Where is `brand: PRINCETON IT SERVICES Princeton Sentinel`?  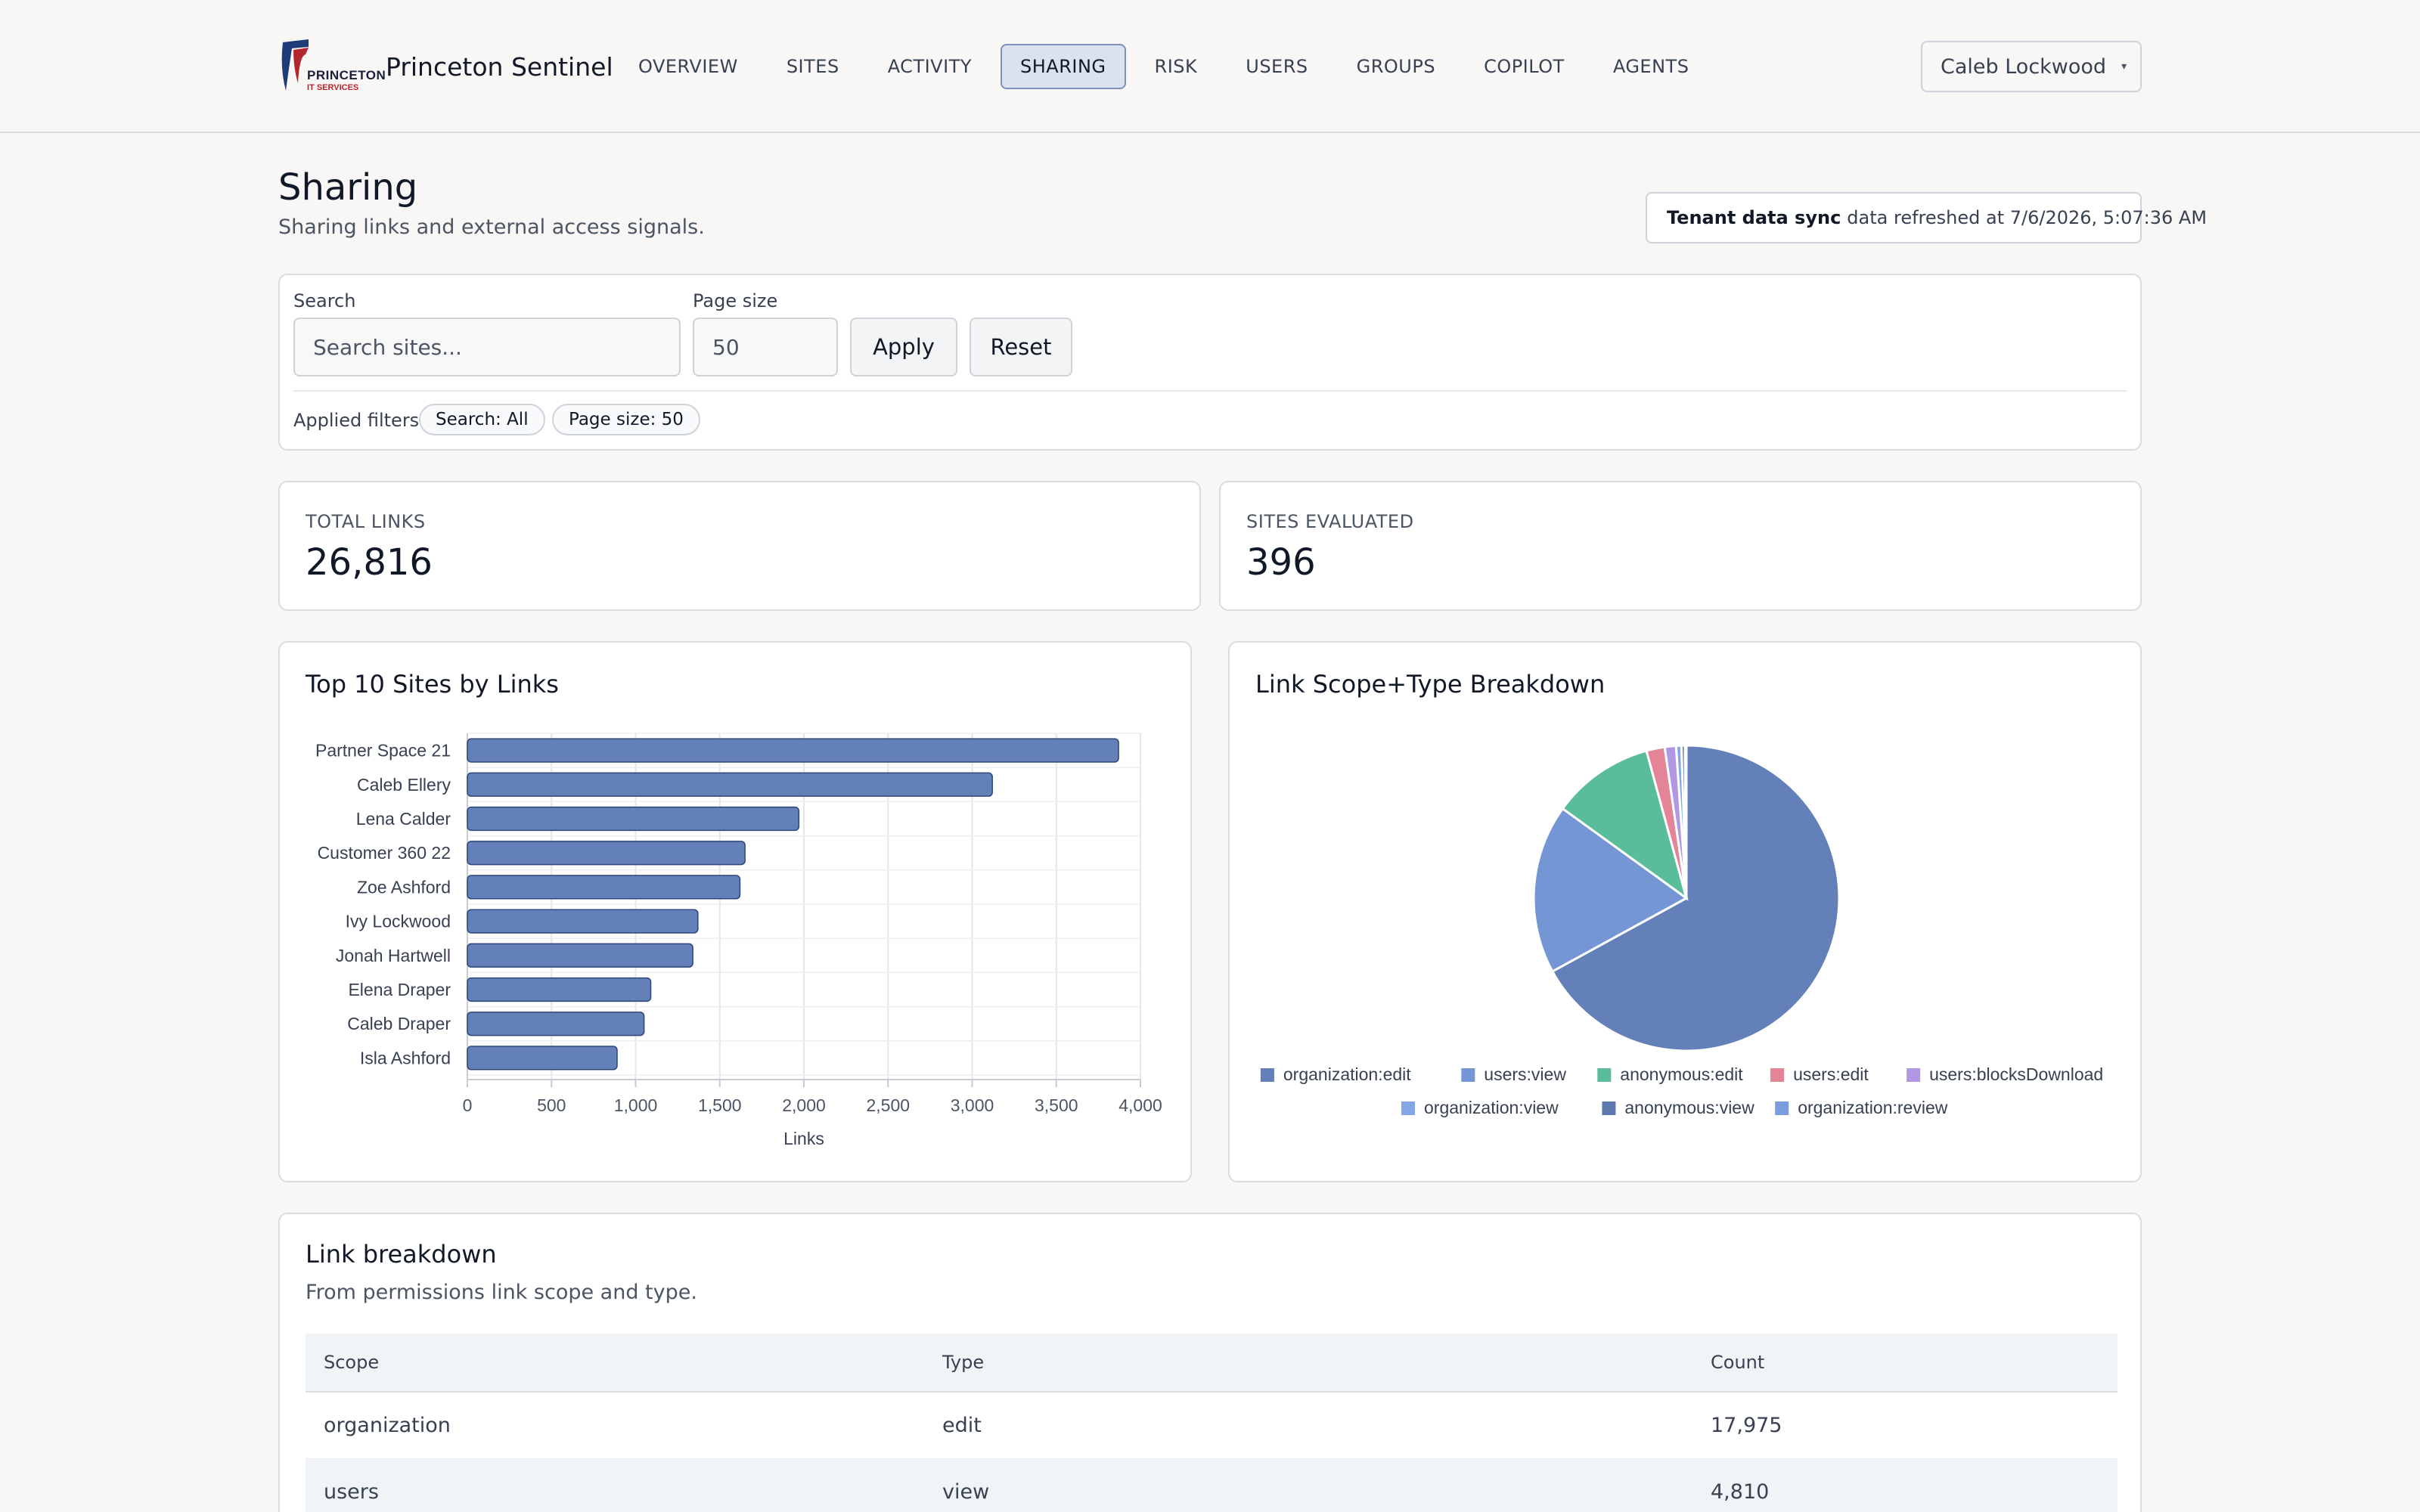 brand: PRINCETON IT SERVICES Princeton Sentinel is located at coordinates (445, 66).